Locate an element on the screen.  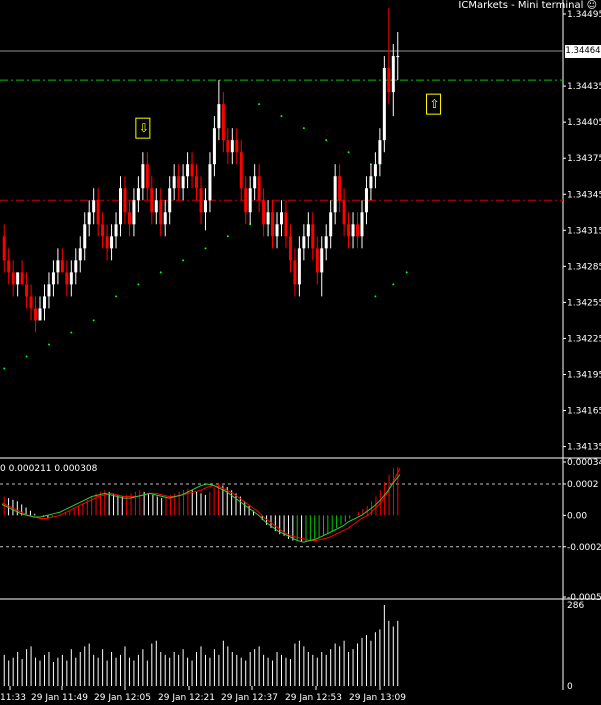
arrow-down-icon: ⇩ is located at coordinates (144, 128).